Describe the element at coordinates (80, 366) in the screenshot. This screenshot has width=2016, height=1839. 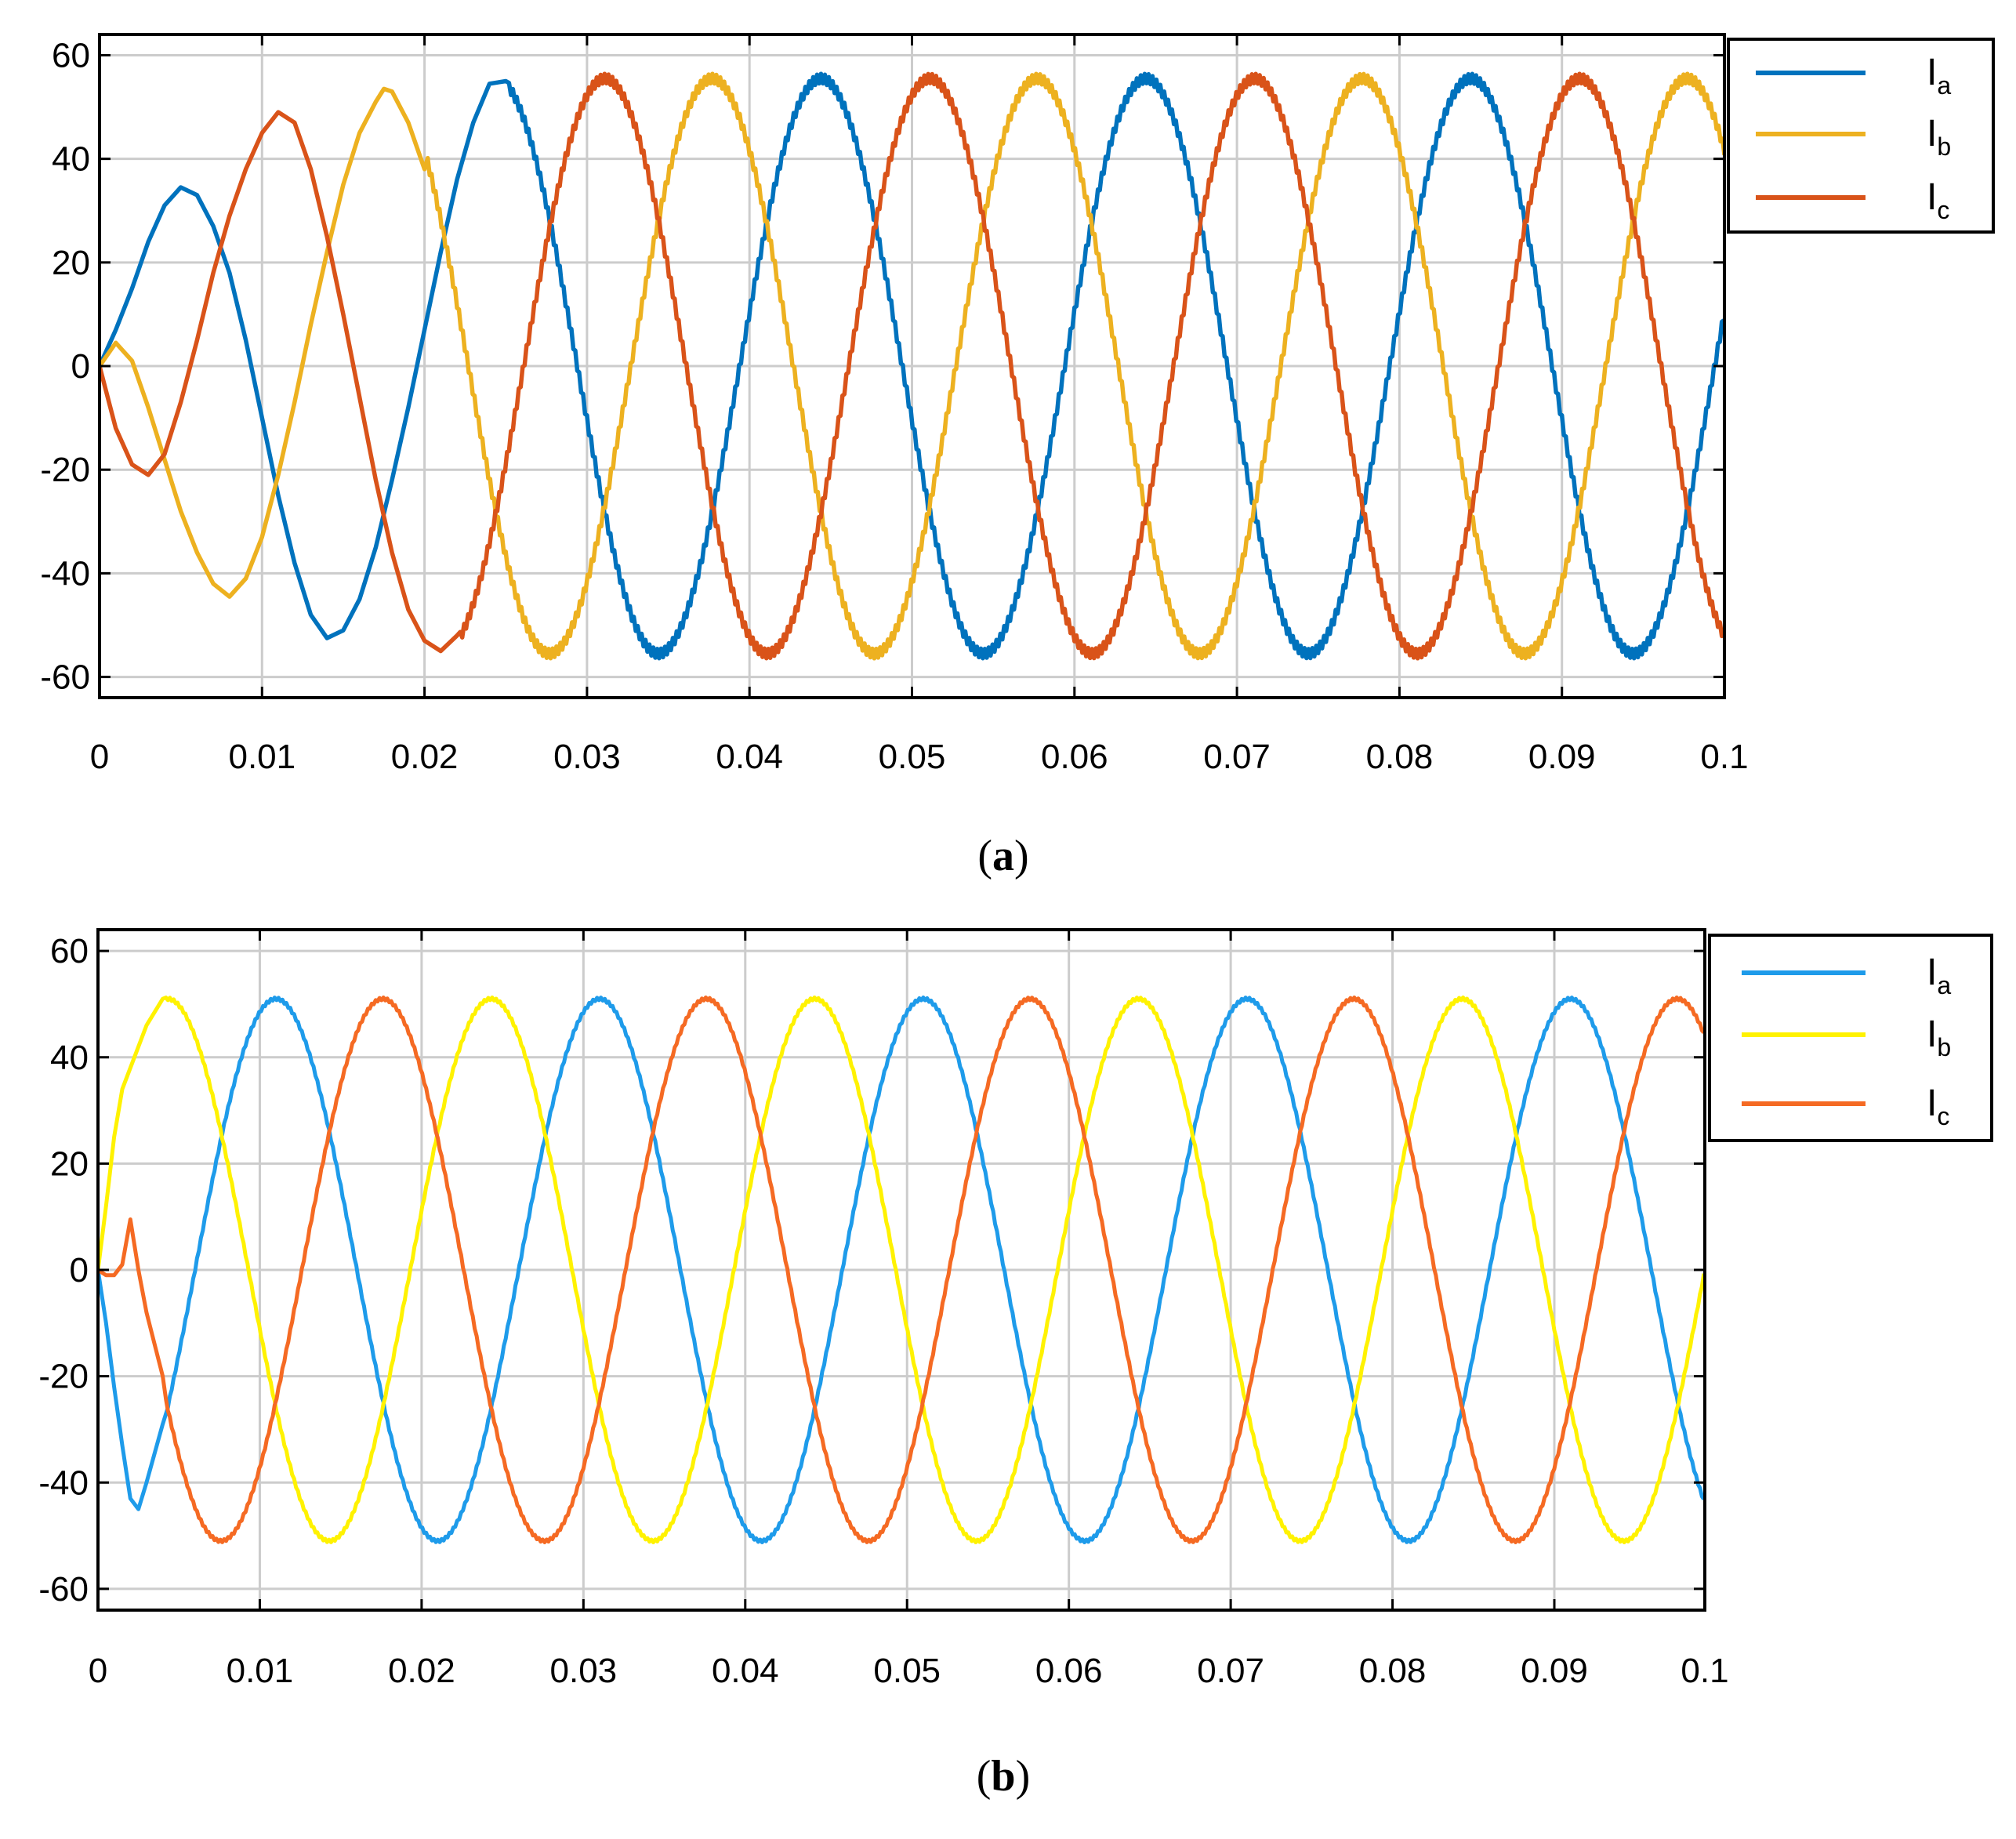
I see `chart-a-y-tick-label: 0` at that location.